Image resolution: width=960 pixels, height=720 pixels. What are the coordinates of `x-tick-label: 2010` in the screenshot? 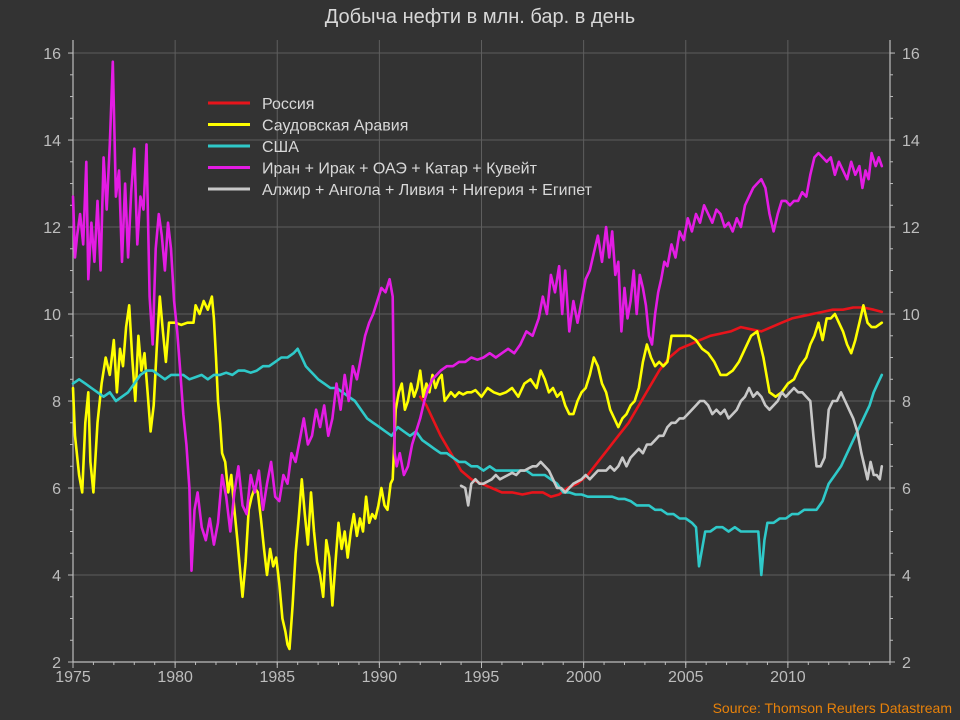 It's located at (788, 677).